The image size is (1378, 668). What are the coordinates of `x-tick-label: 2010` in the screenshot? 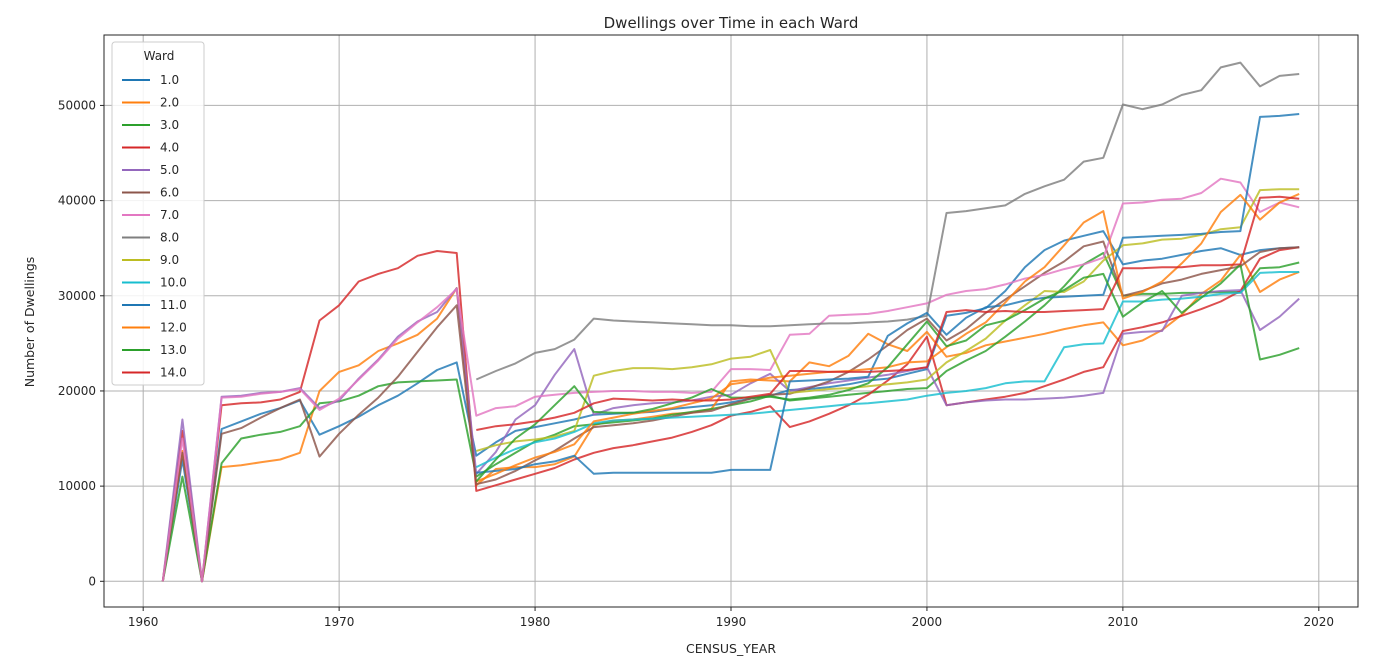 It's located at (1123, 622).